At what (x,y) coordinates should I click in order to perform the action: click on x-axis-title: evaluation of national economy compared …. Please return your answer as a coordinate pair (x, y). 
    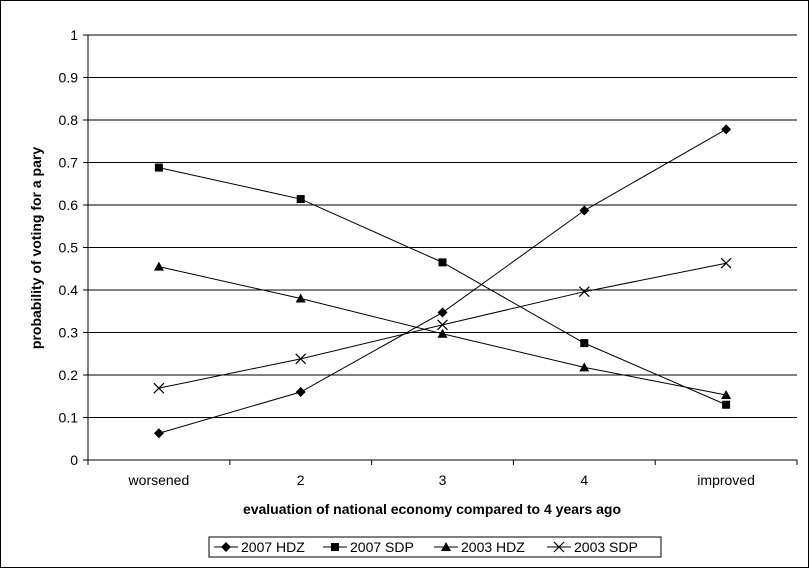
    Looking at the image, I should click on (432, 509).